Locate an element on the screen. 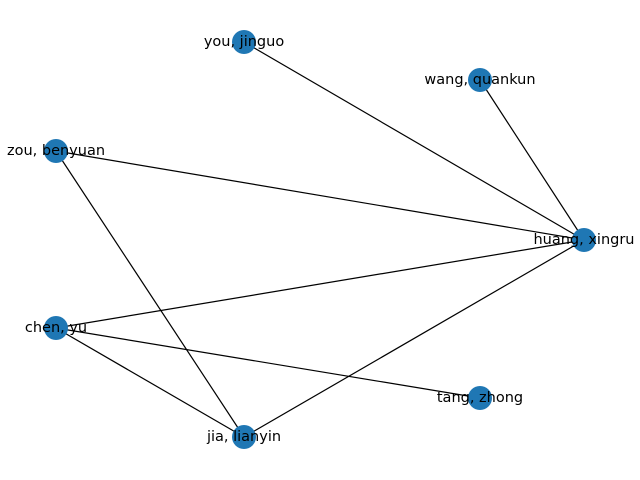 This screenshot has width=640, height=480. edge-chen-jia is located at coordinates (150, 382).